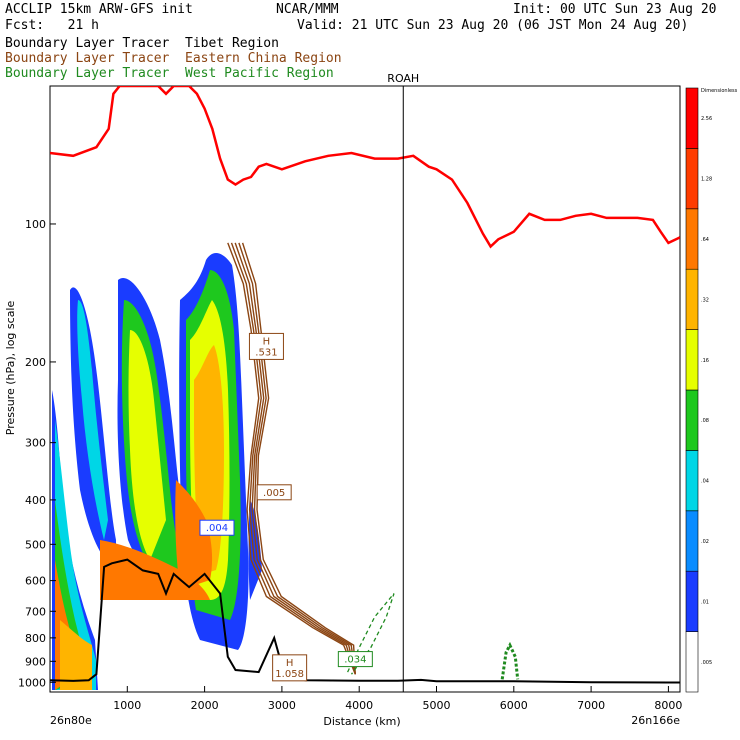 The image size is (740, 740). I want to click on model-title: ACCLIP 15km ARW-GFS init, so click(99, 9).